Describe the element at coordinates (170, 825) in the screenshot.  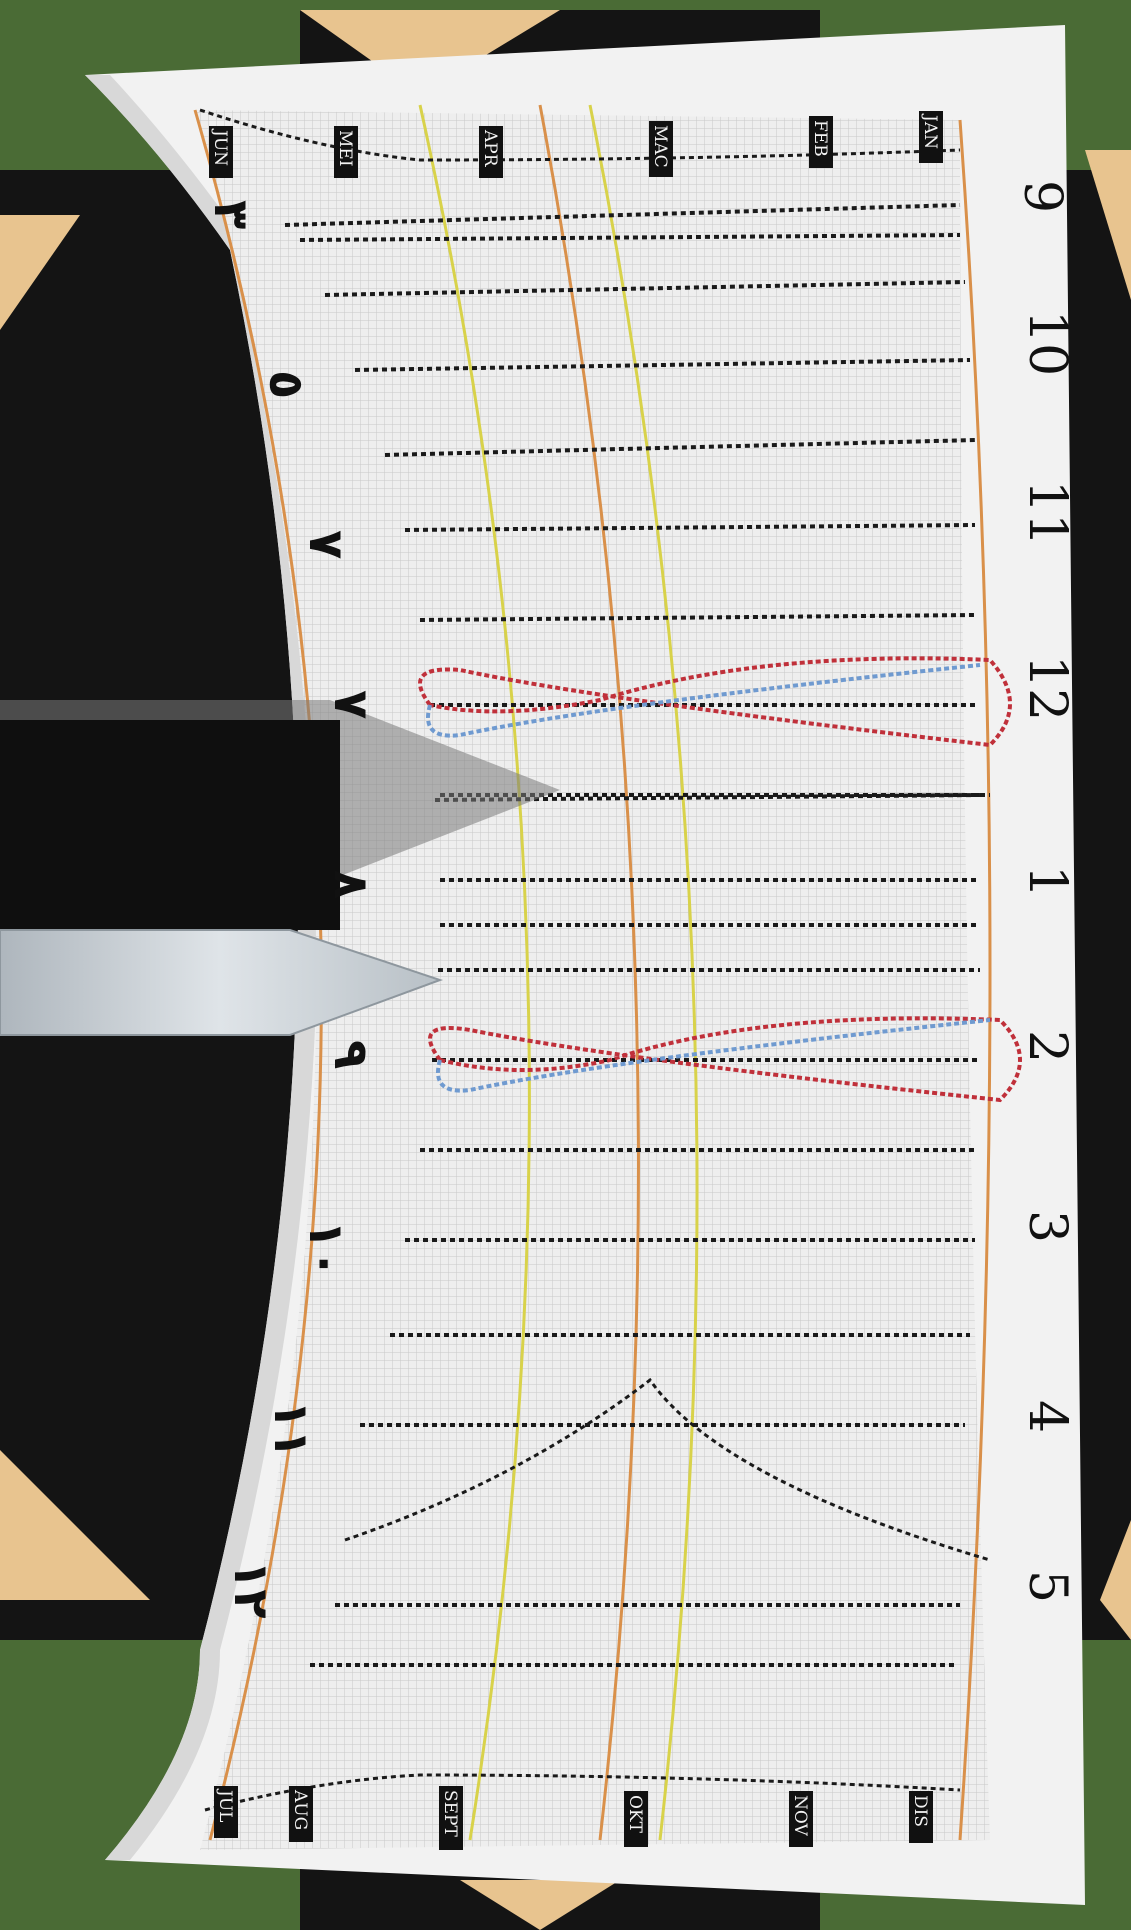
I see `upper-shadow` at that location.